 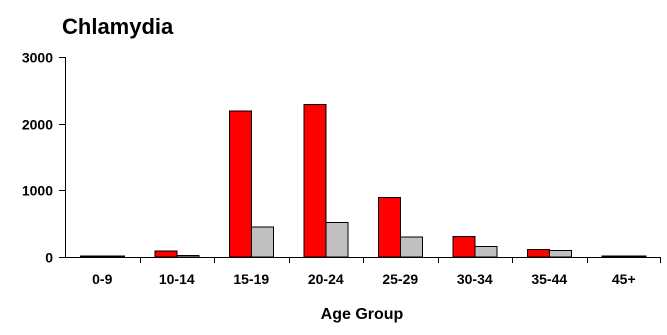 I want to click on x-ticks: 0-9 10-14 15-19 20-24 25-29 30-34 35-44 45+, so click(x=376, y=272).